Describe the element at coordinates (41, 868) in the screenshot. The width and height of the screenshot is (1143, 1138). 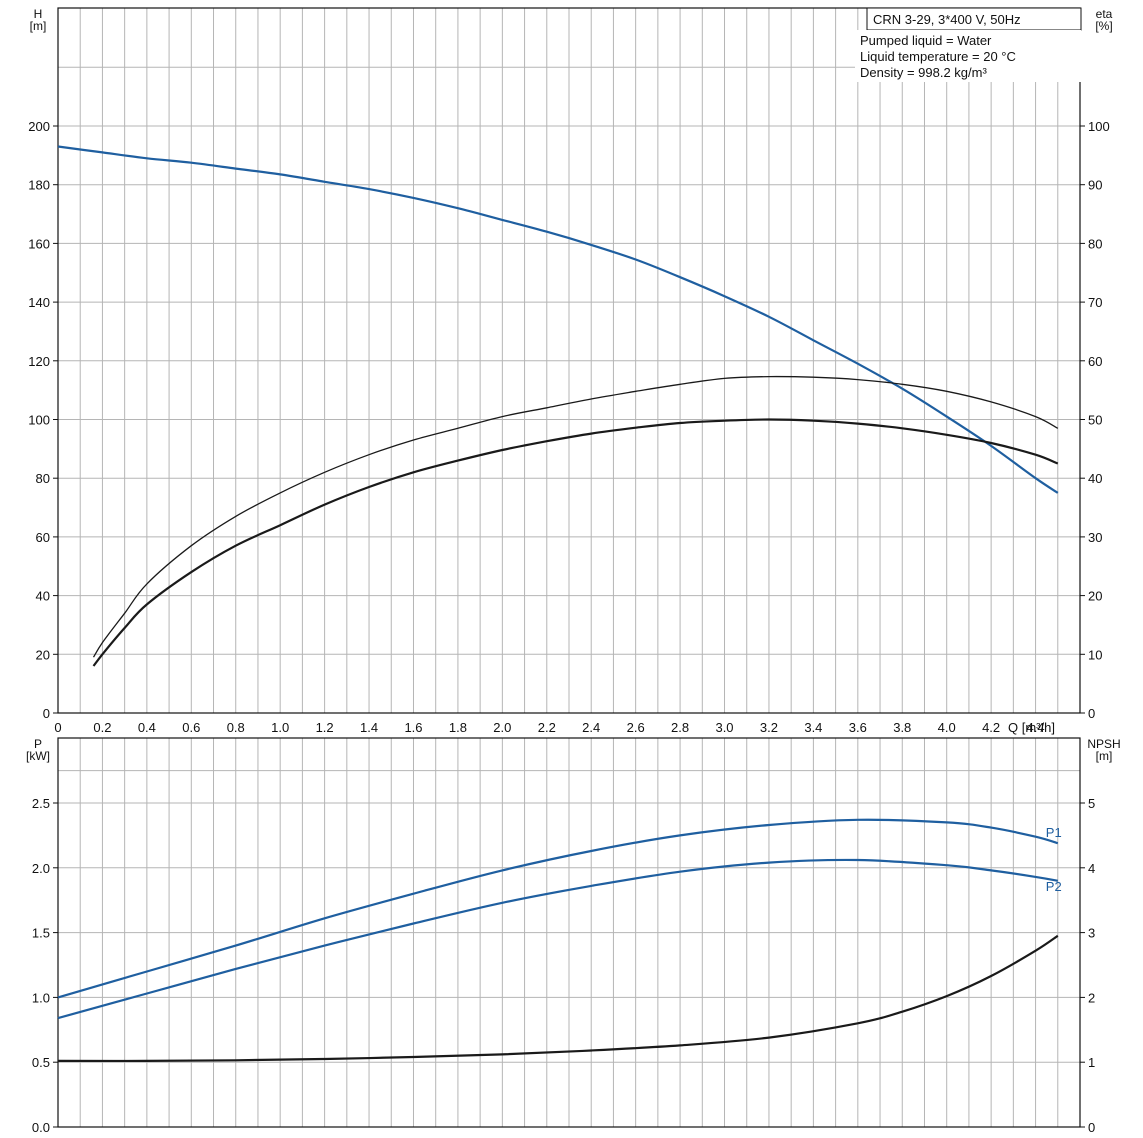
I see `y-left-tick-label: 2.0` at that location.